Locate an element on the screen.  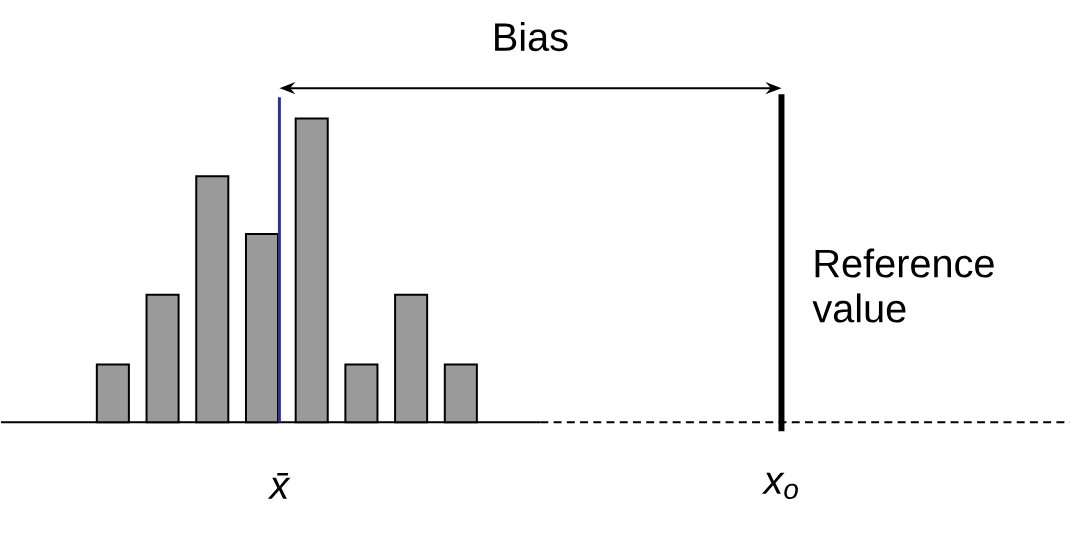
text: Bias is located at coordinates (531, 37).